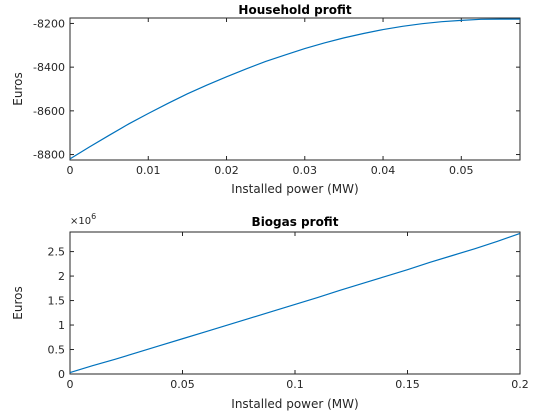 The width and height of the screenshot is (534, 415). I want to click on biogas-y-tick-label: 1.5, so click(57, 301).